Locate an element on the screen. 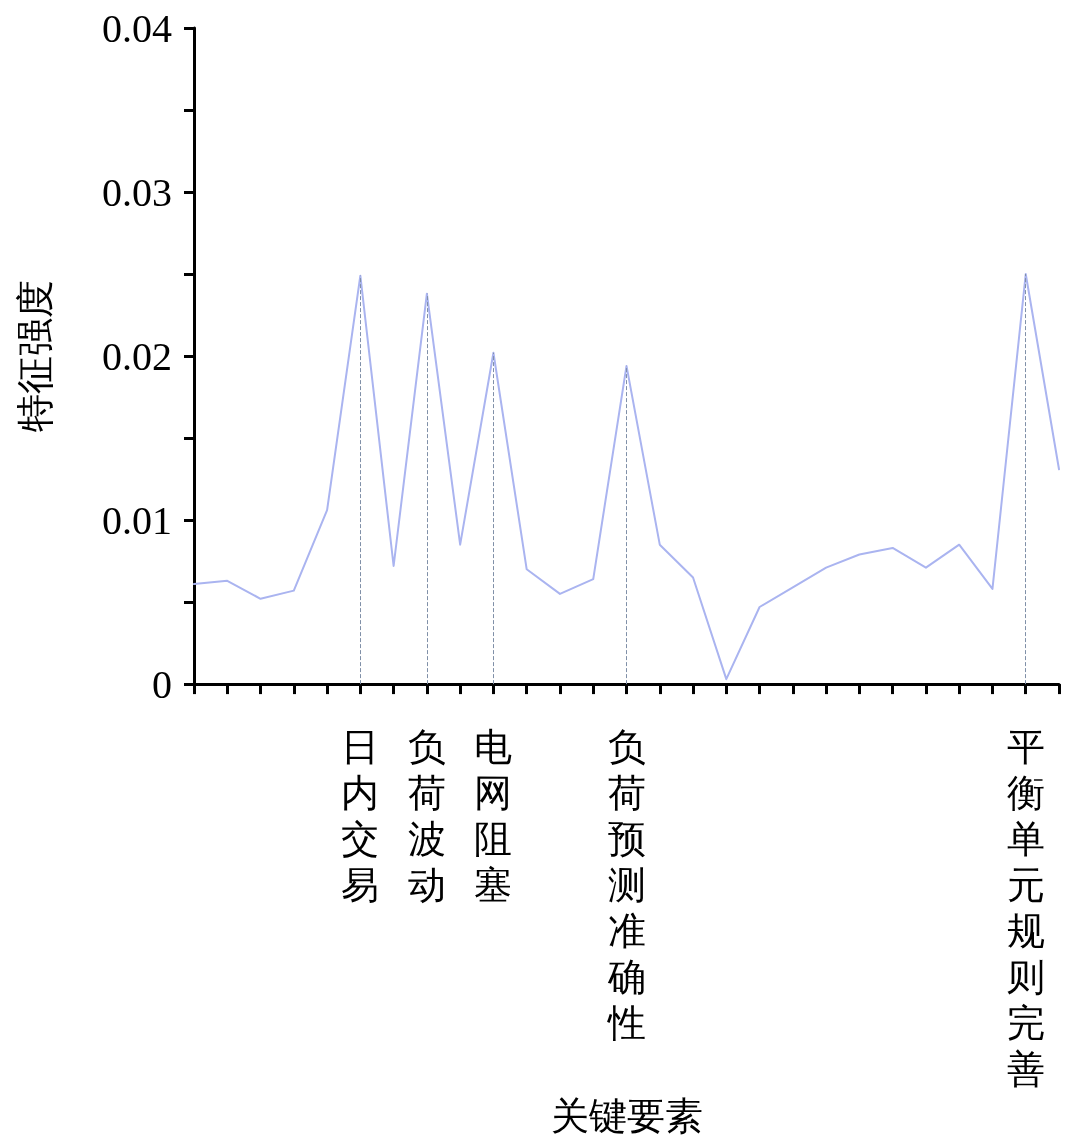 This screenshot has width=1080, height=1148. x-tick-label: 日内交易 is located at coordinates (360, 816).